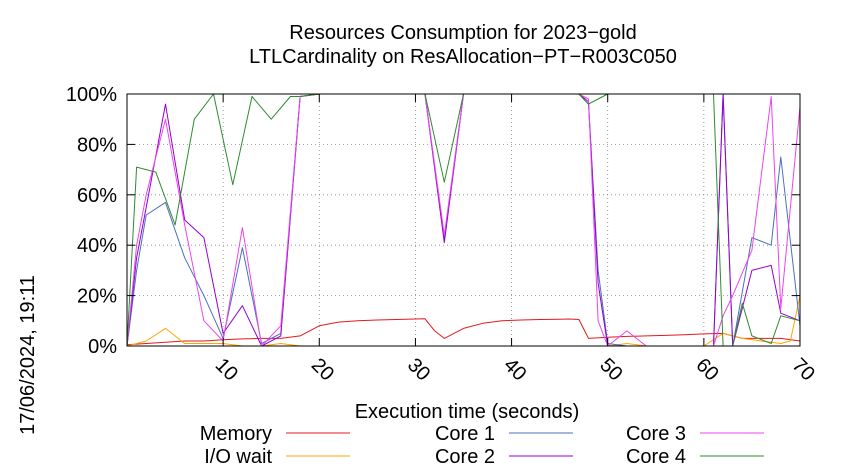 The image size is (850, 475). What do you see at coordinates (656, 457) in the screenshot?
I see `legend-label-core-4: Core 4` at bounding box center [656, 457].